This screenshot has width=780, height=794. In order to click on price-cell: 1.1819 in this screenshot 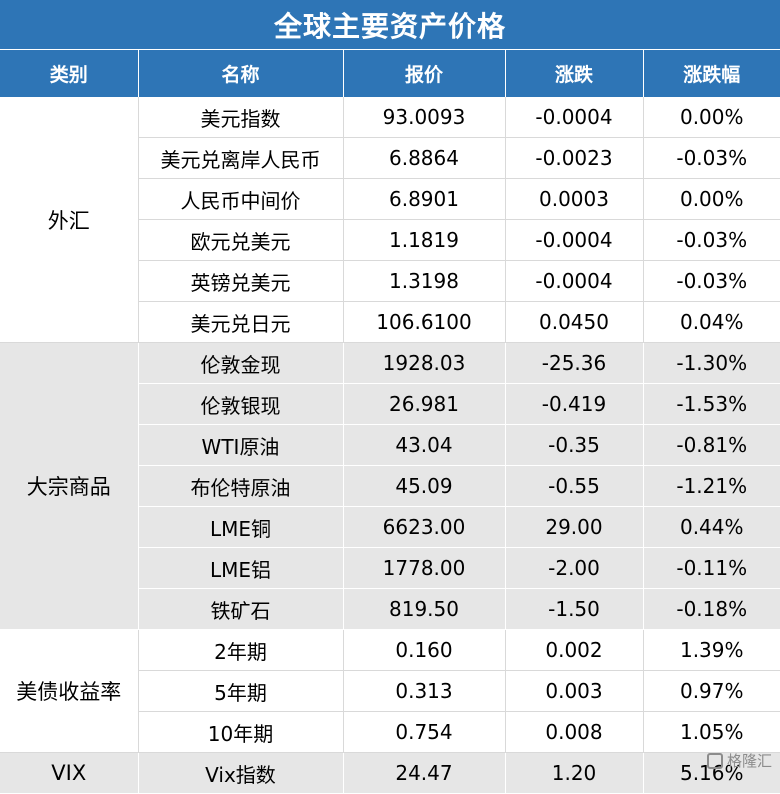, I will do `click(424, 240)`.